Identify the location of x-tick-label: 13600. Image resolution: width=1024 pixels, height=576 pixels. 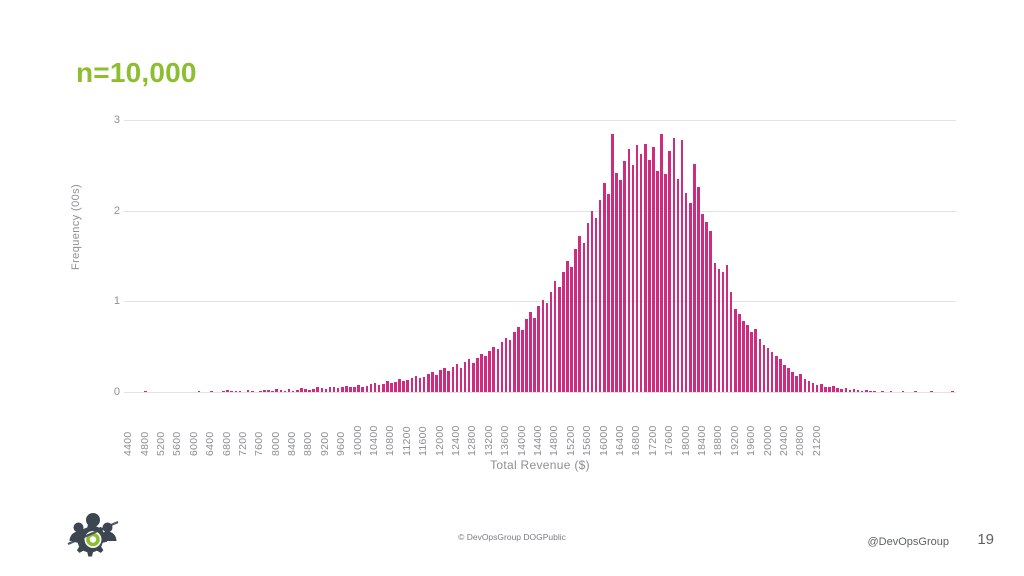
(505, 440).